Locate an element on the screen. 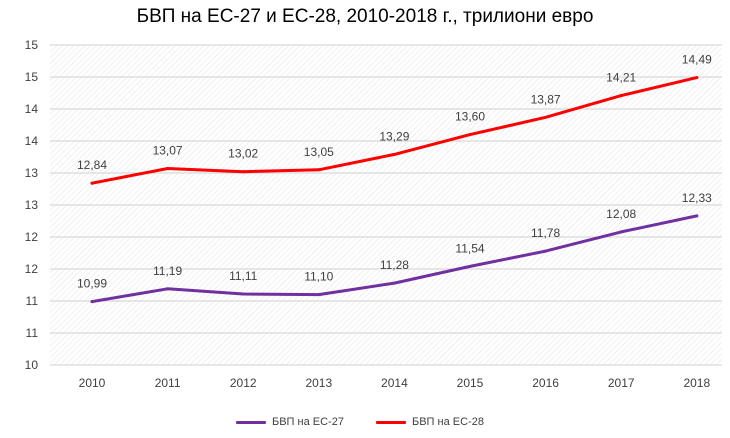 The image size is (730, 438). data-label: 14,21 is located at coordinates (621, 78).